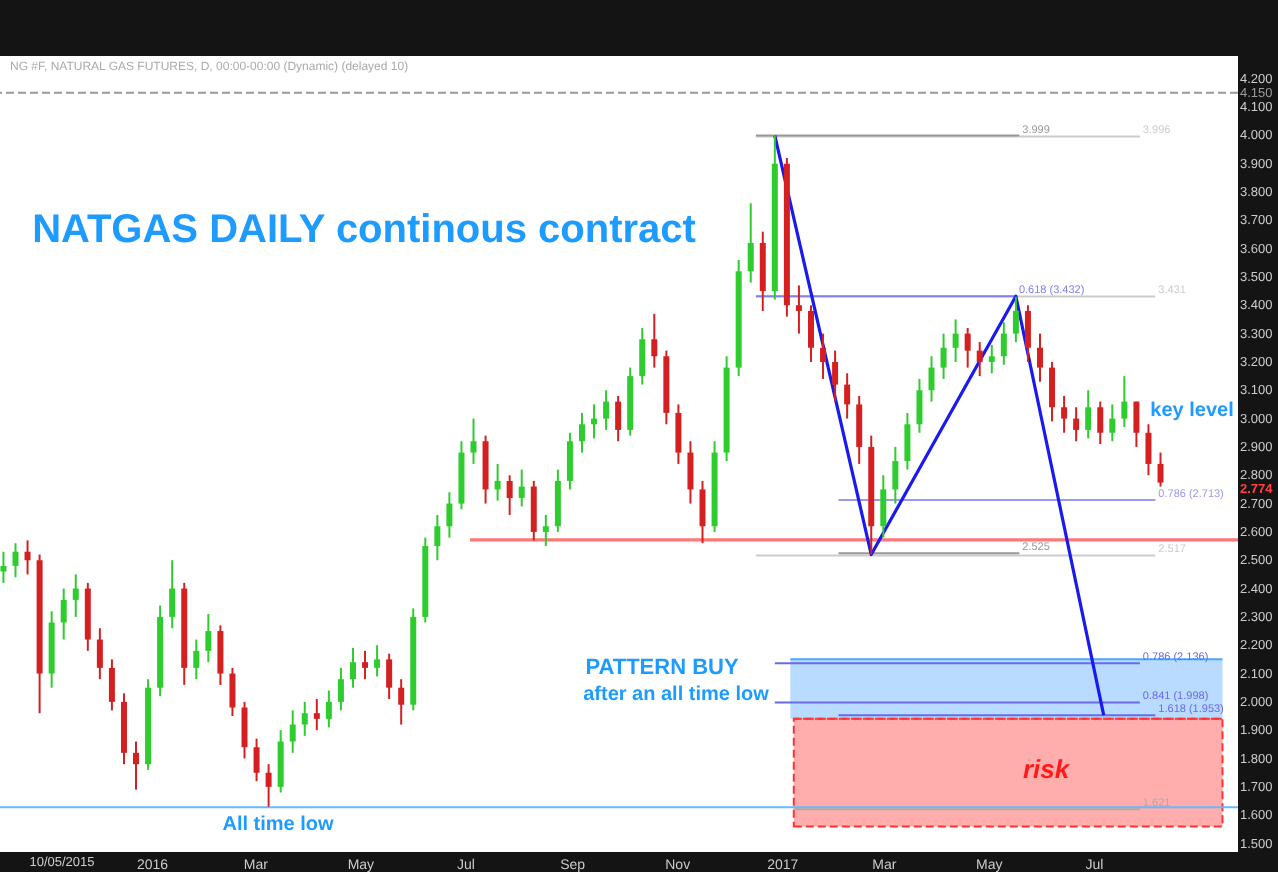 Image resolution: width=1278 pixels, height=872 pixels. I want to click on annotation: All time low, so click(278, 825).